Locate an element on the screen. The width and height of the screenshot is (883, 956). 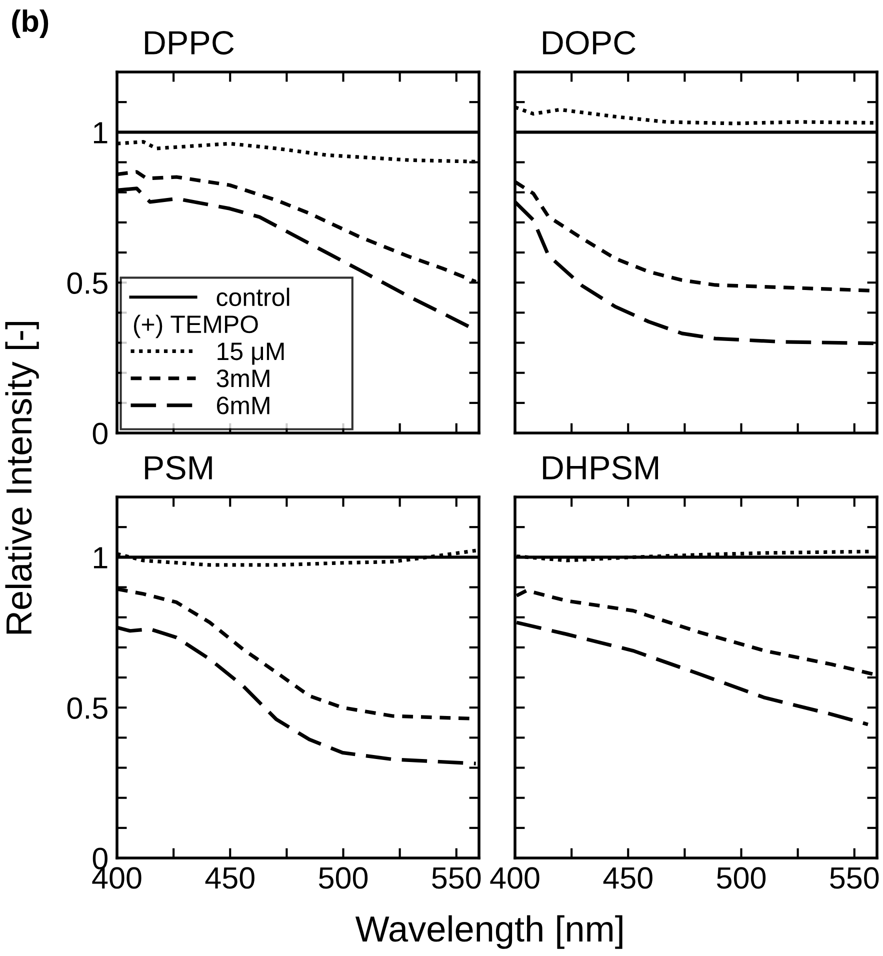
x-axis-title: Wavelength [nm] is located at coordinates (488, 932).